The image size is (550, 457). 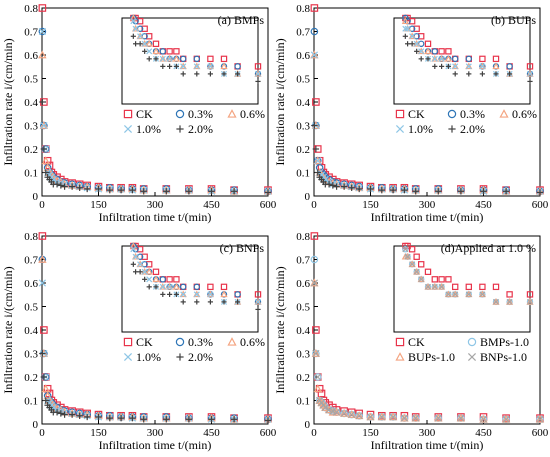 What do you see at coordinates (246, 342) in the screenshot?
I see `legend-entry: 0.6%` at bounding box center [246, 342].